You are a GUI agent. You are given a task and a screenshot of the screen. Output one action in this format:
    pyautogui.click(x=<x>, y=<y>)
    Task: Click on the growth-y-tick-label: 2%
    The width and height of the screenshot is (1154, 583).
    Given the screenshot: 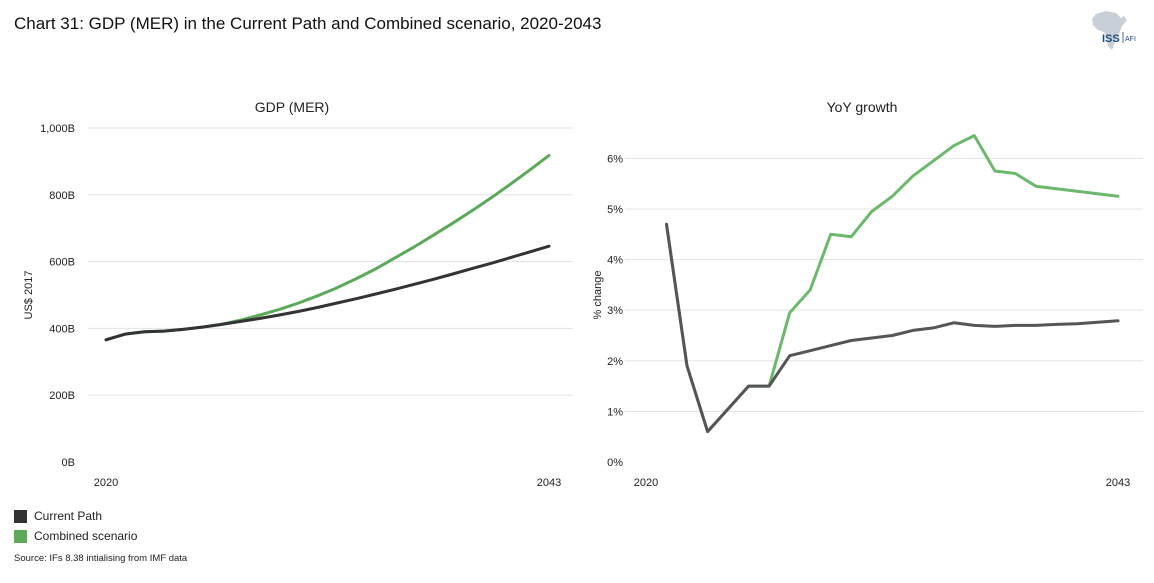 What is the action you would take?
    pyautogui.click(x=615, y=362)
    